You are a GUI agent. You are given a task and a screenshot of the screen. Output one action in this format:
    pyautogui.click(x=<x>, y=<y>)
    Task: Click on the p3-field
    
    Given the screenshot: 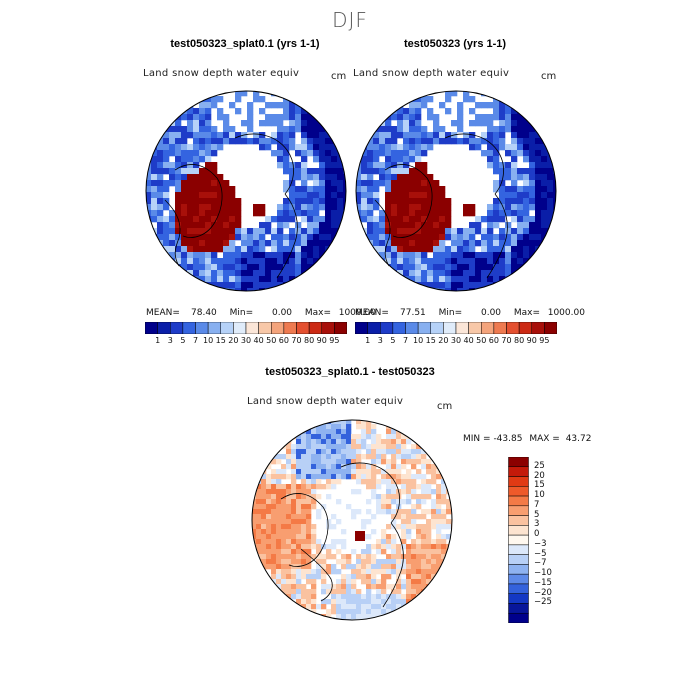 What is the action you would take?
    pyautogui.click(x=352, y=520)
    